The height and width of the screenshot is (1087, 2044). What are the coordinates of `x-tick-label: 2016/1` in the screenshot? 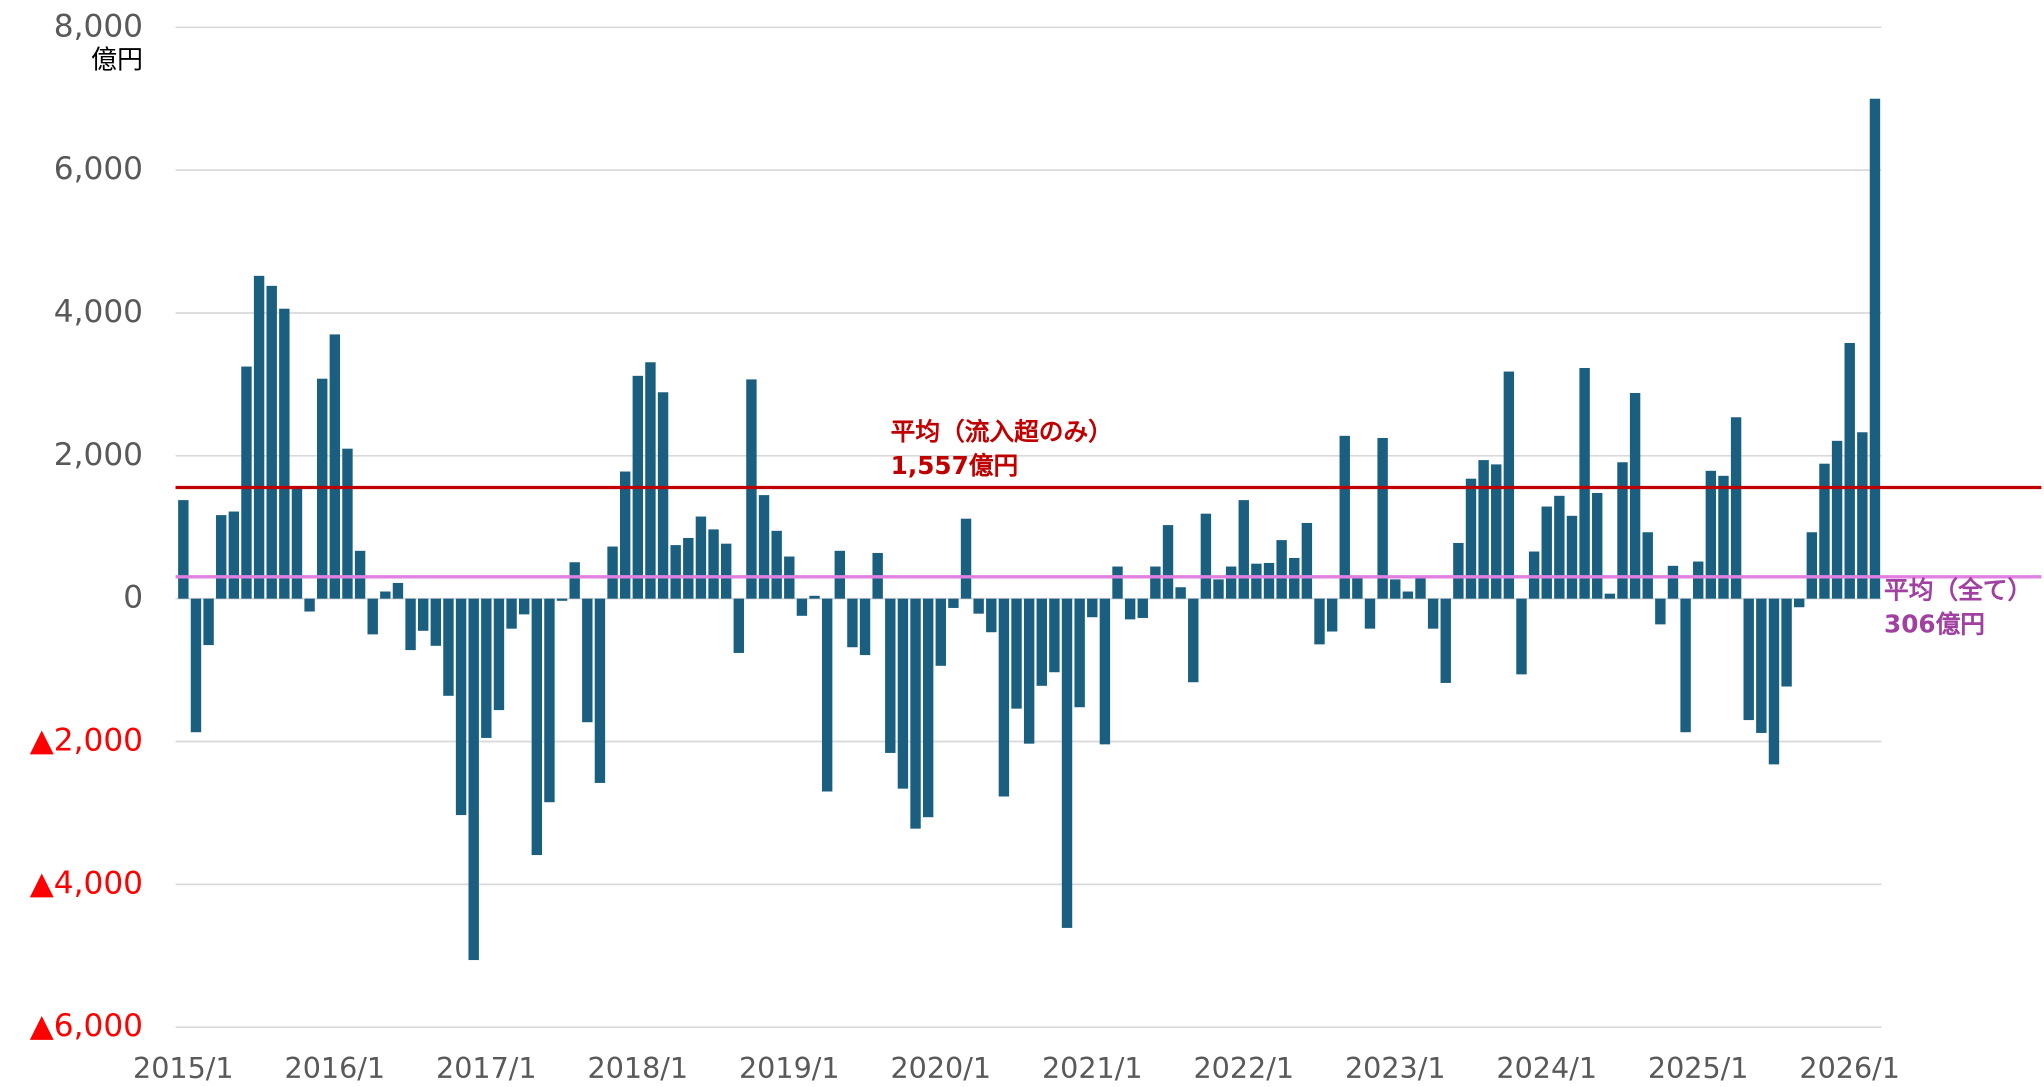 It's located at (335, 1068).